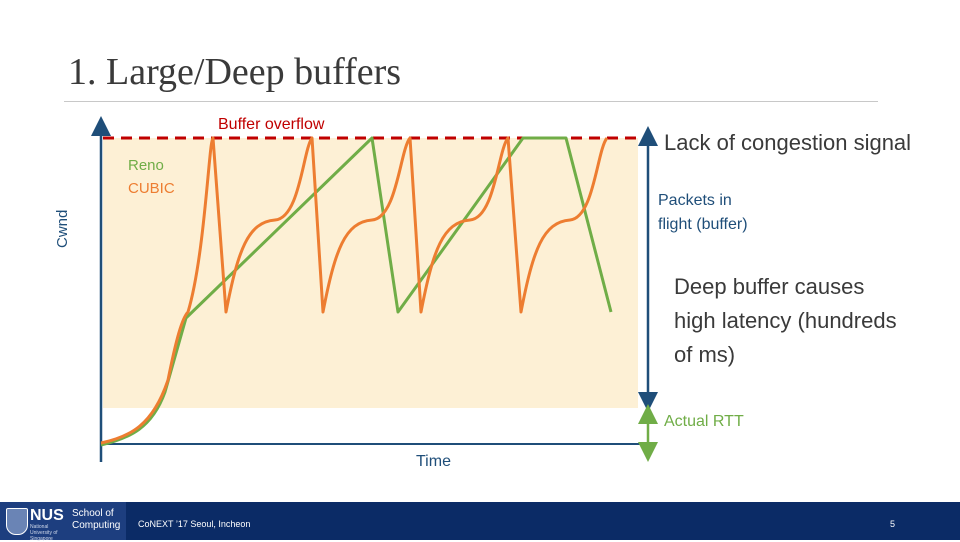 The image size is (960, 542). I want to click on actual-rtt-label: Actual RTT, so click(704, 421).